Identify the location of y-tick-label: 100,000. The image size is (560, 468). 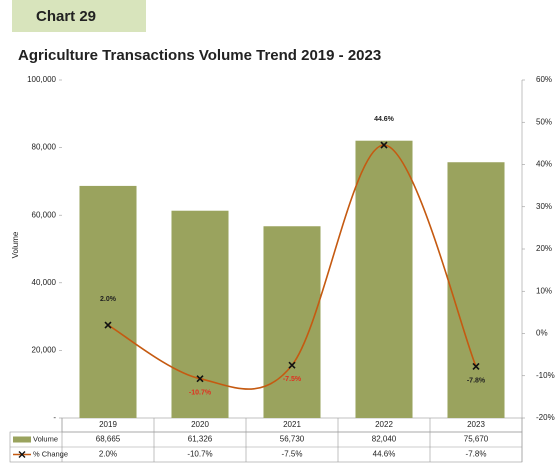
(41, 79).